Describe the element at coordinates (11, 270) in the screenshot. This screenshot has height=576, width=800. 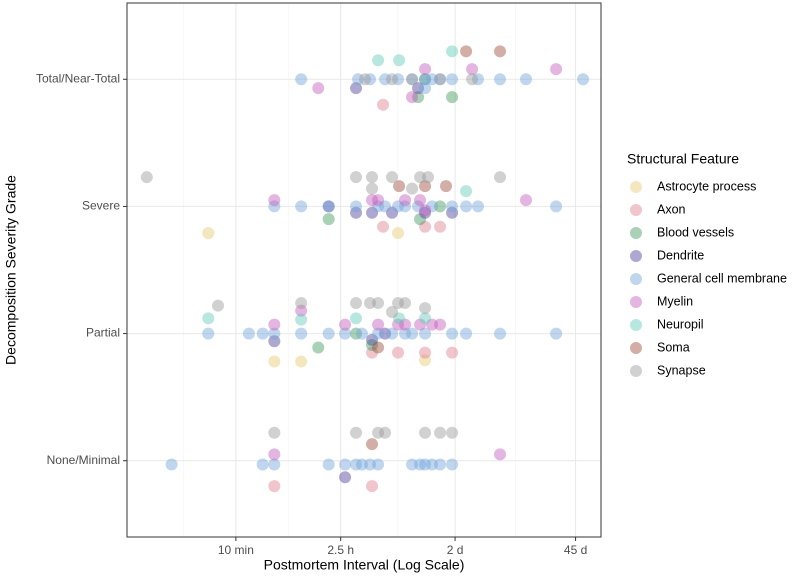
I see `y-axis-title: Decomposition Severity Grade` at that location.